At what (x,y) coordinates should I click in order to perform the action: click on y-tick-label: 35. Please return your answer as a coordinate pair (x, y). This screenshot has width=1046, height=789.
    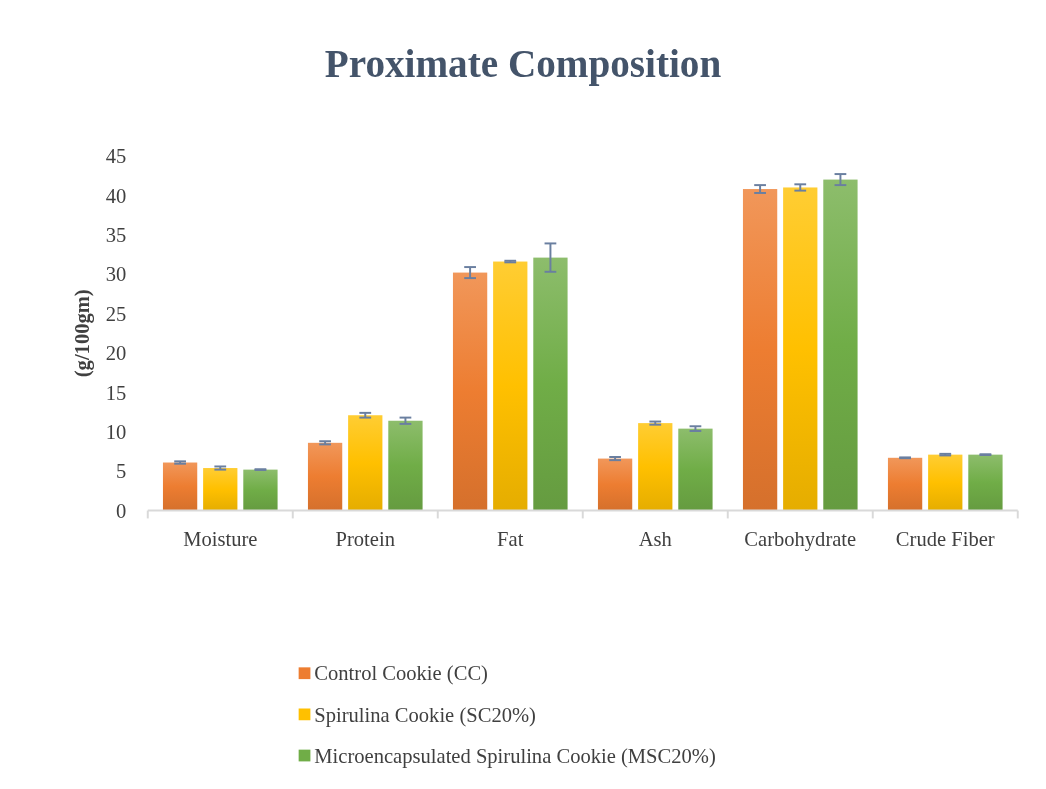
    Looking at the image, I should click on (116, 234).